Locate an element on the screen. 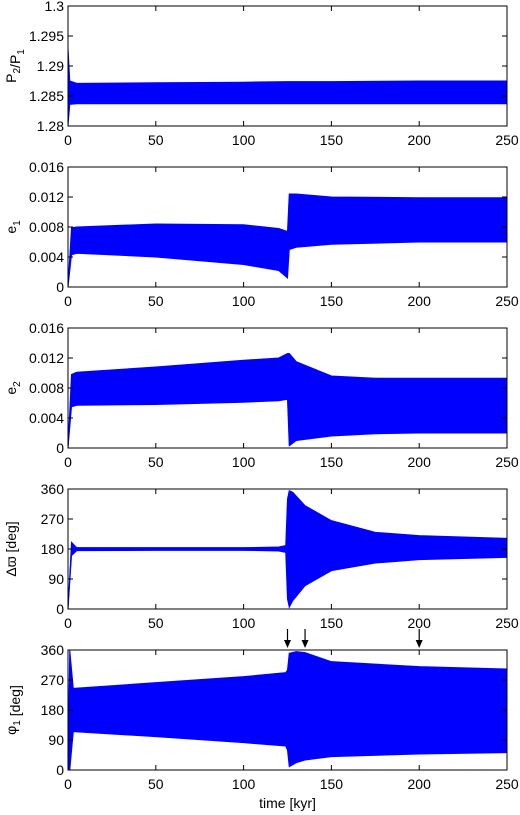  y-axis-label-text: [deg] is located at coordinates (15, 702).